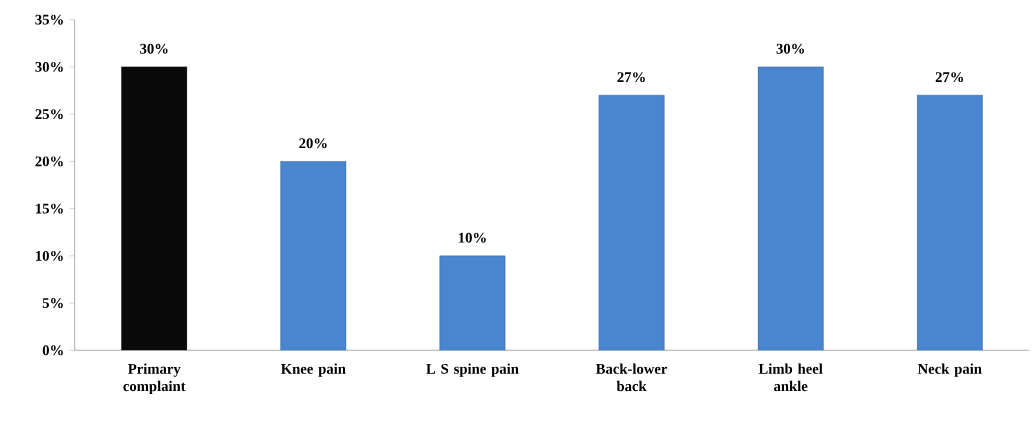  I want to click on y-tick-label: 35%, so click(49, 19).